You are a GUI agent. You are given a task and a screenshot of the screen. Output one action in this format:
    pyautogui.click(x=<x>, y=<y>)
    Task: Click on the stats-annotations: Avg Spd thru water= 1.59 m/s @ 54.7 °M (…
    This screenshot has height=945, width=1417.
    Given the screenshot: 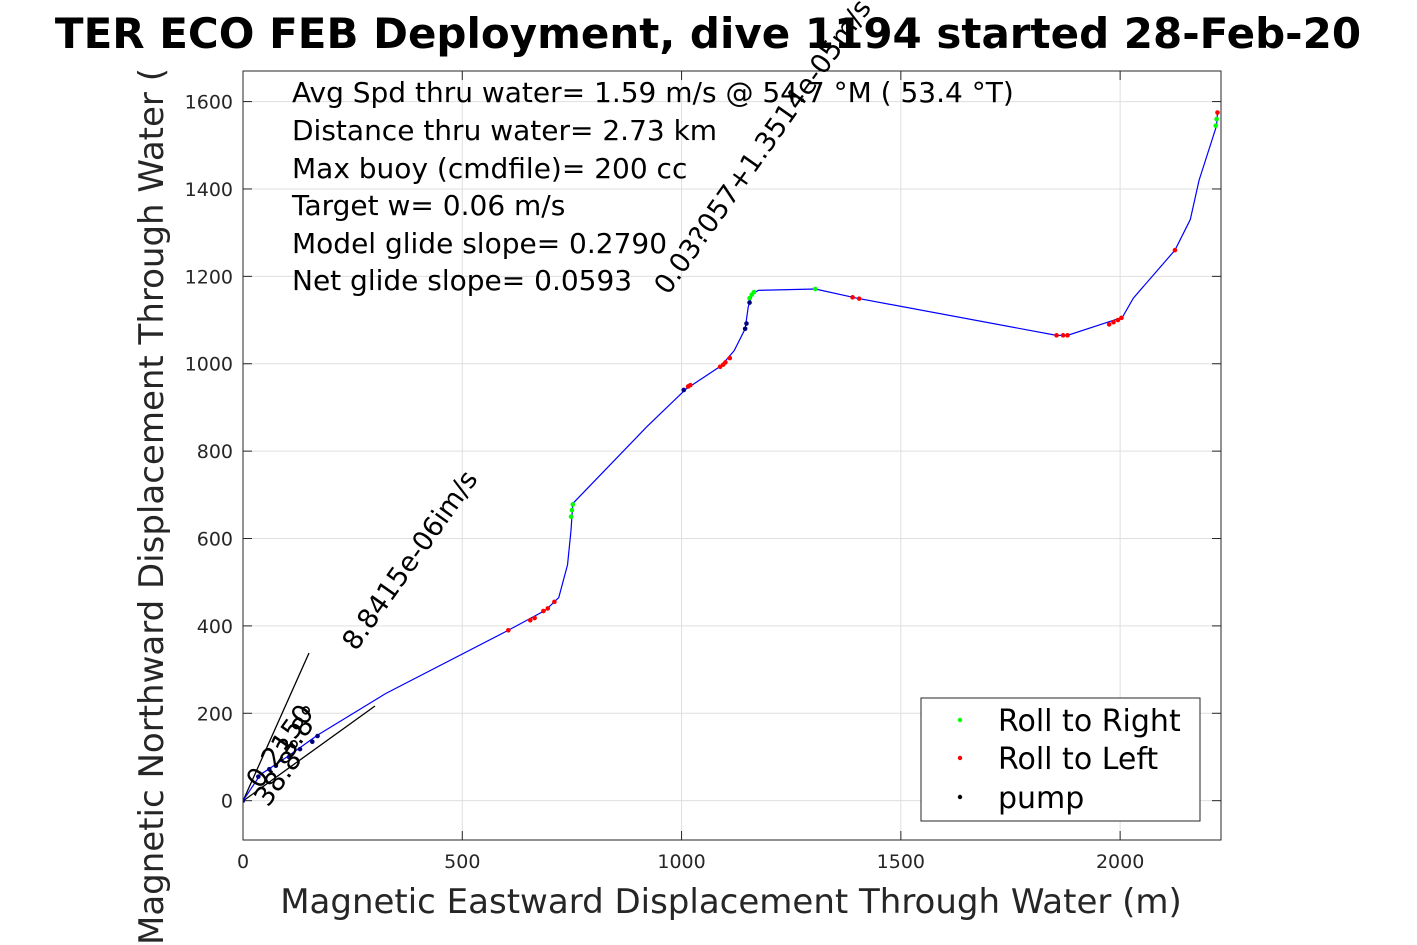 What is the action you would take?
    pyautogui.click(x=652, y=186)
    